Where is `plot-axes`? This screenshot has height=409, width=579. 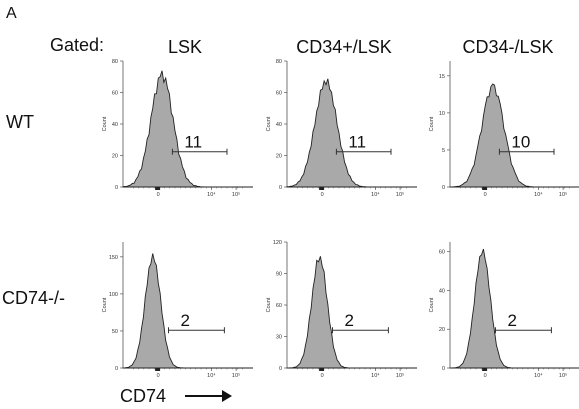
plot-axes is located at coordinates (514, 124).